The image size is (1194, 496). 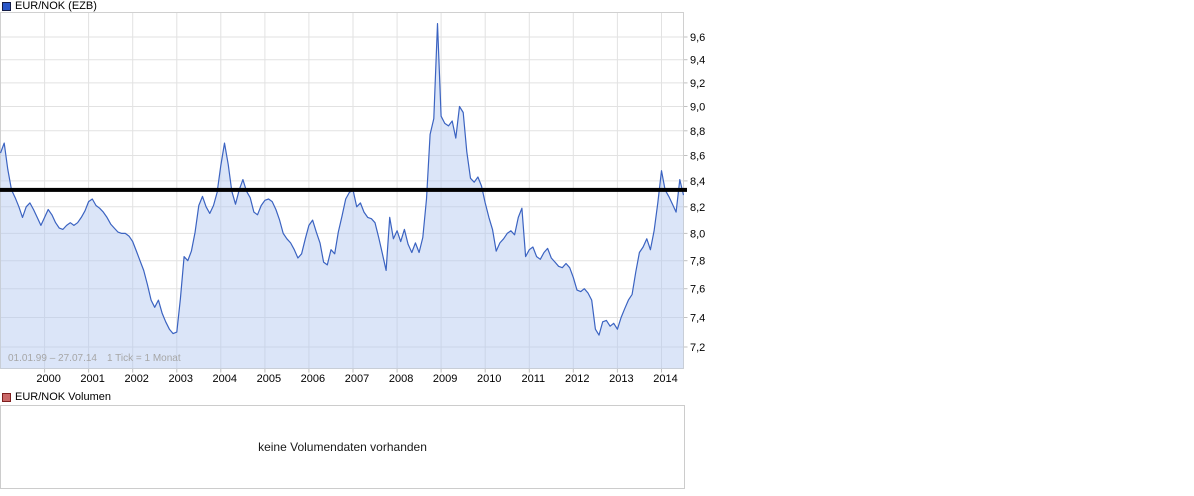 I want to click on svg-text: 8,4, so click(x=697, y=182).